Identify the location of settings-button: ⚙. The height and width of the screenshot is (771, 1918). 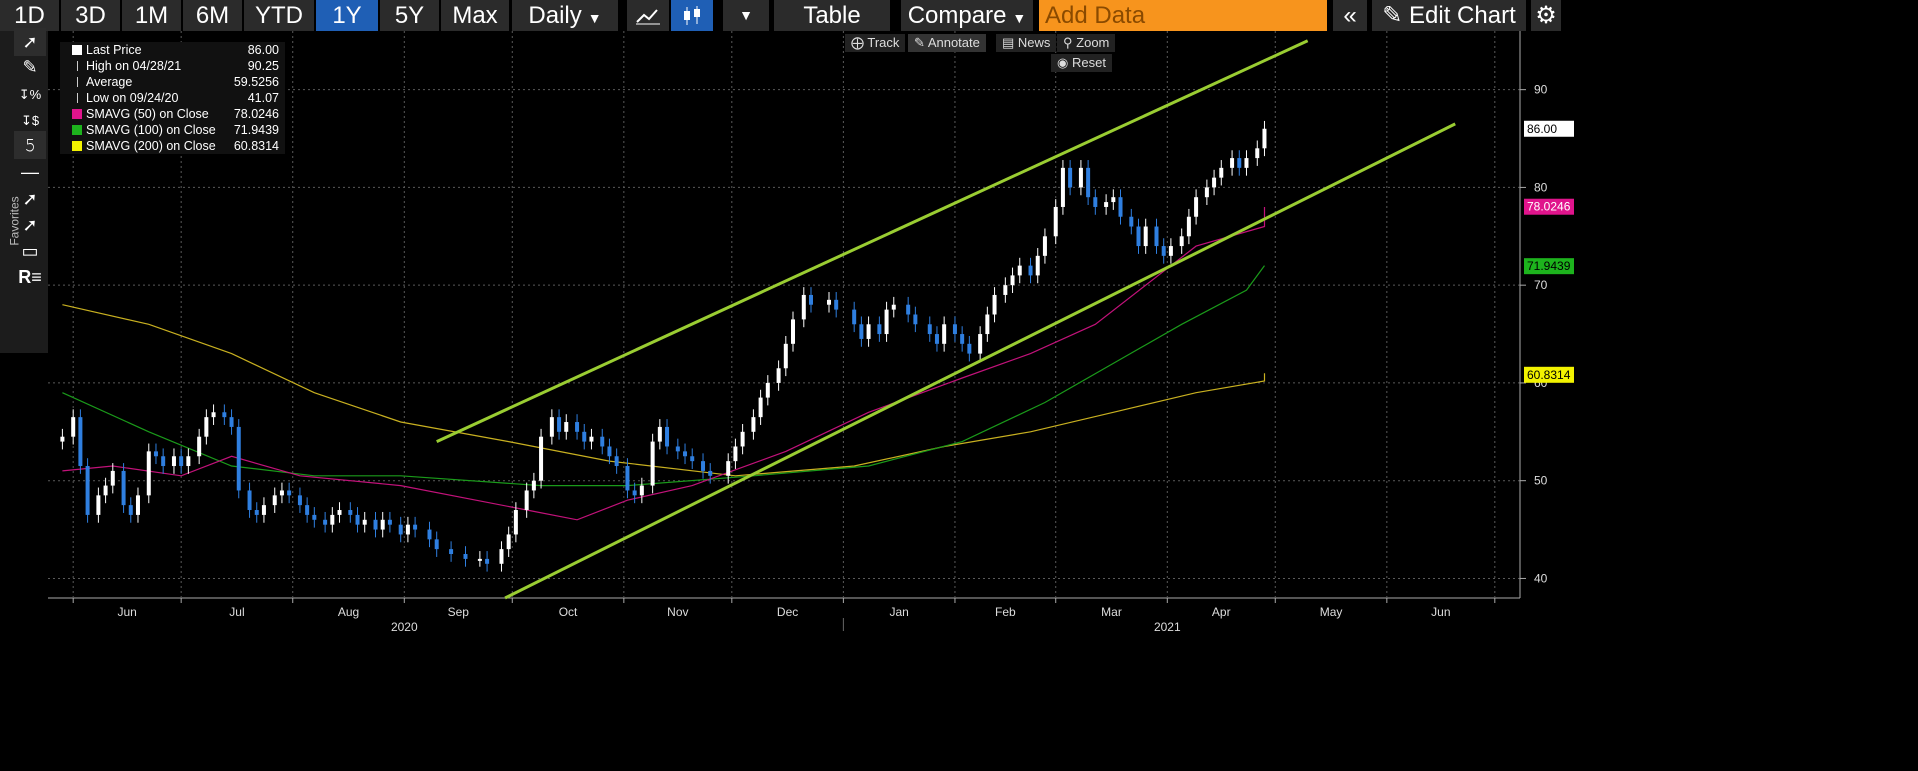
(1546, 15).